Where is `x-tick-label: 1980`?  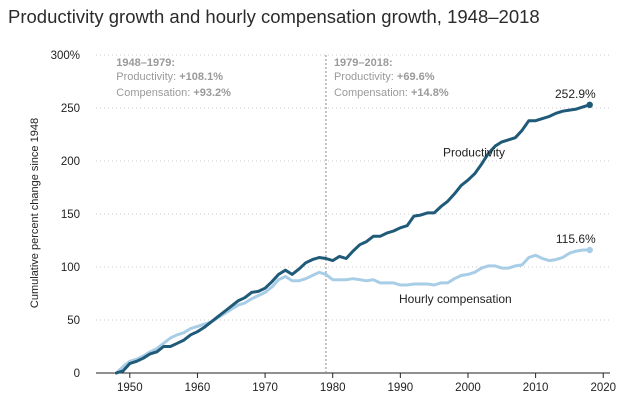
x-tick-label: 1980 is located at coordinates (333, 388).